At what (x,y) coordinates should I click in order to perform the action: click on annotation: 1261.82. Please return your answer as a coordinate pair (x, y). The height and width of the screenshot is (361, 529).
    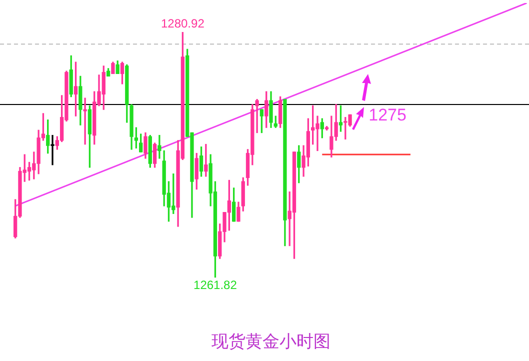
    Looking at the image, I should click on (216, 285).